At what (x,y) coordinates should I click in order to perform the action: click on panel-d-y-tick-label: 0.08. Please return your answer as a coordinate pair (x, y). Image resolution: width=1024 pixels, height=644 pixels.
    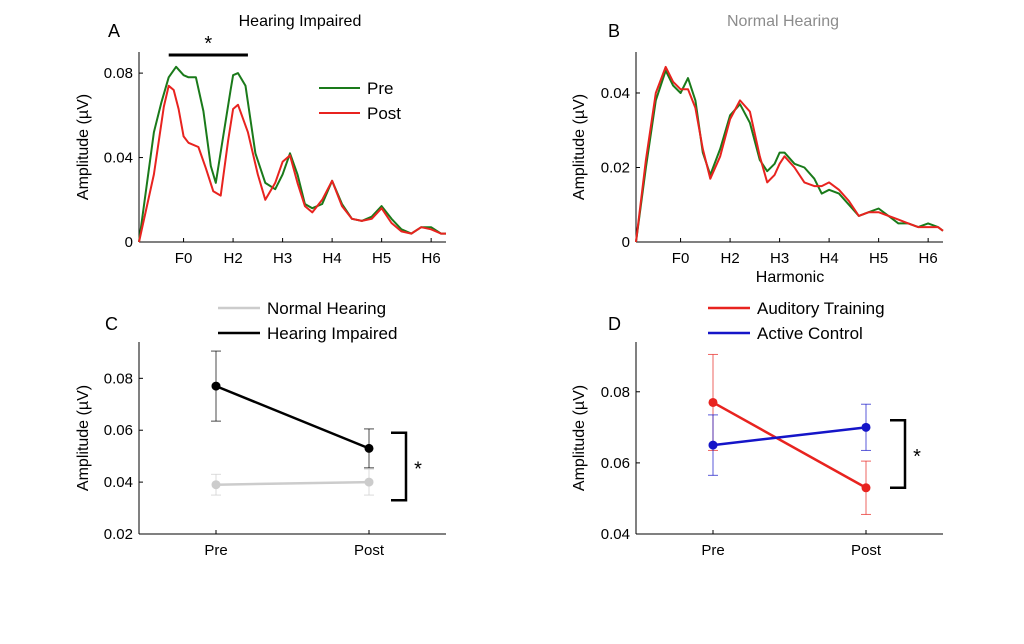
    Looking at the image, I should click on (615, 392).